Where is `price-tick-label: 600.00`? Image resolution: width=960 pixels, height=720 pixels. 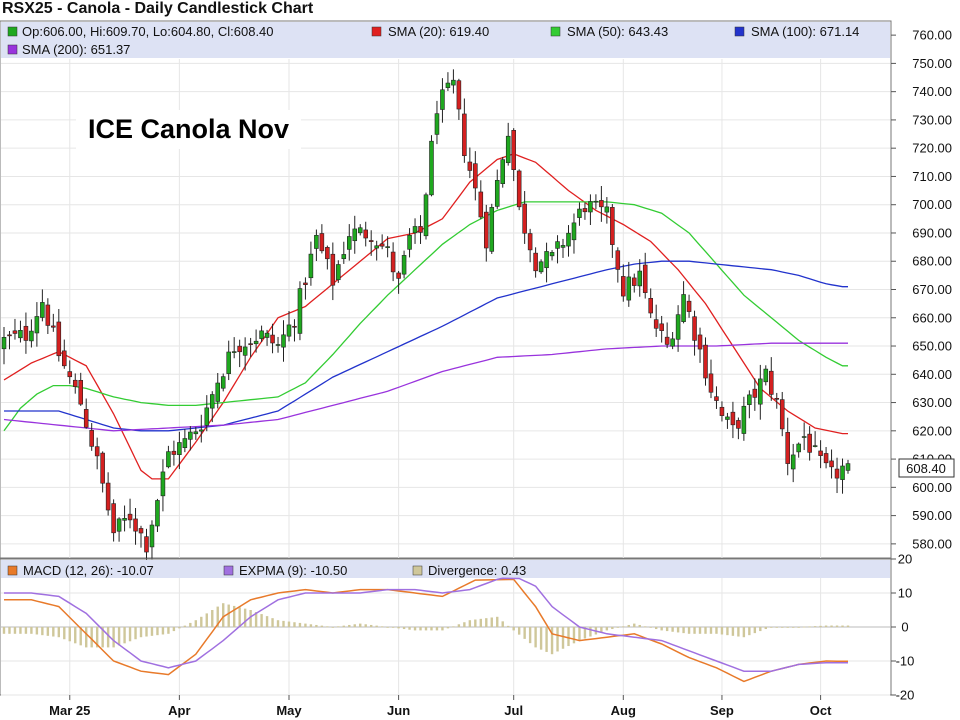
price-tick-label: 600.00 is located at coordinates (932, 487).